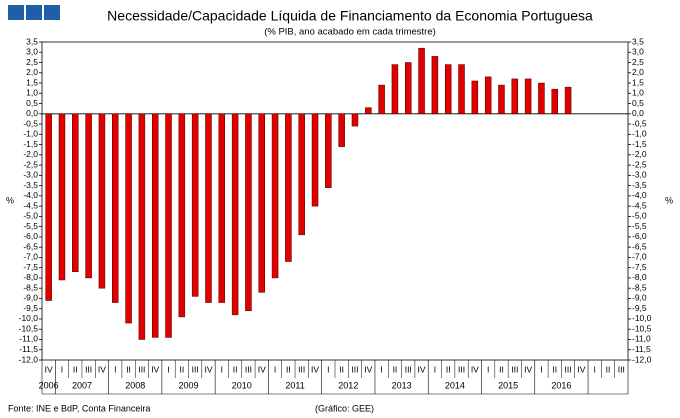 This screenshot has width=680, height=418. Describe the element at coordinates (348, 385) in the screenshot. I see `year-label: 2012` at that location.